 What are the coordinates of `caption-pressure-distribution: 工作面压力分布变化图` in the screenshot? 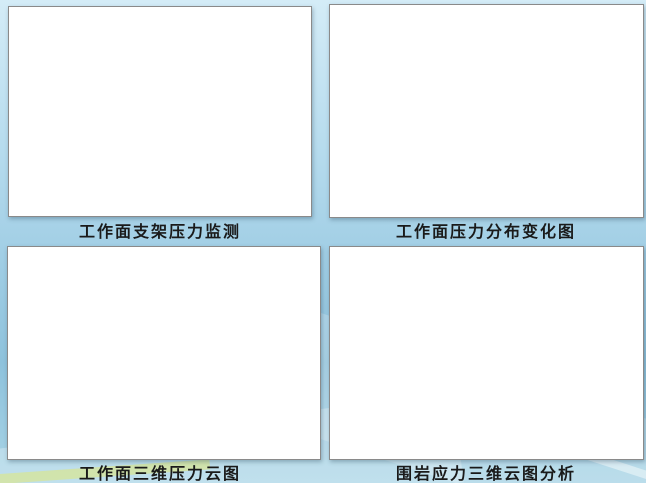 It's located at (485, 232).